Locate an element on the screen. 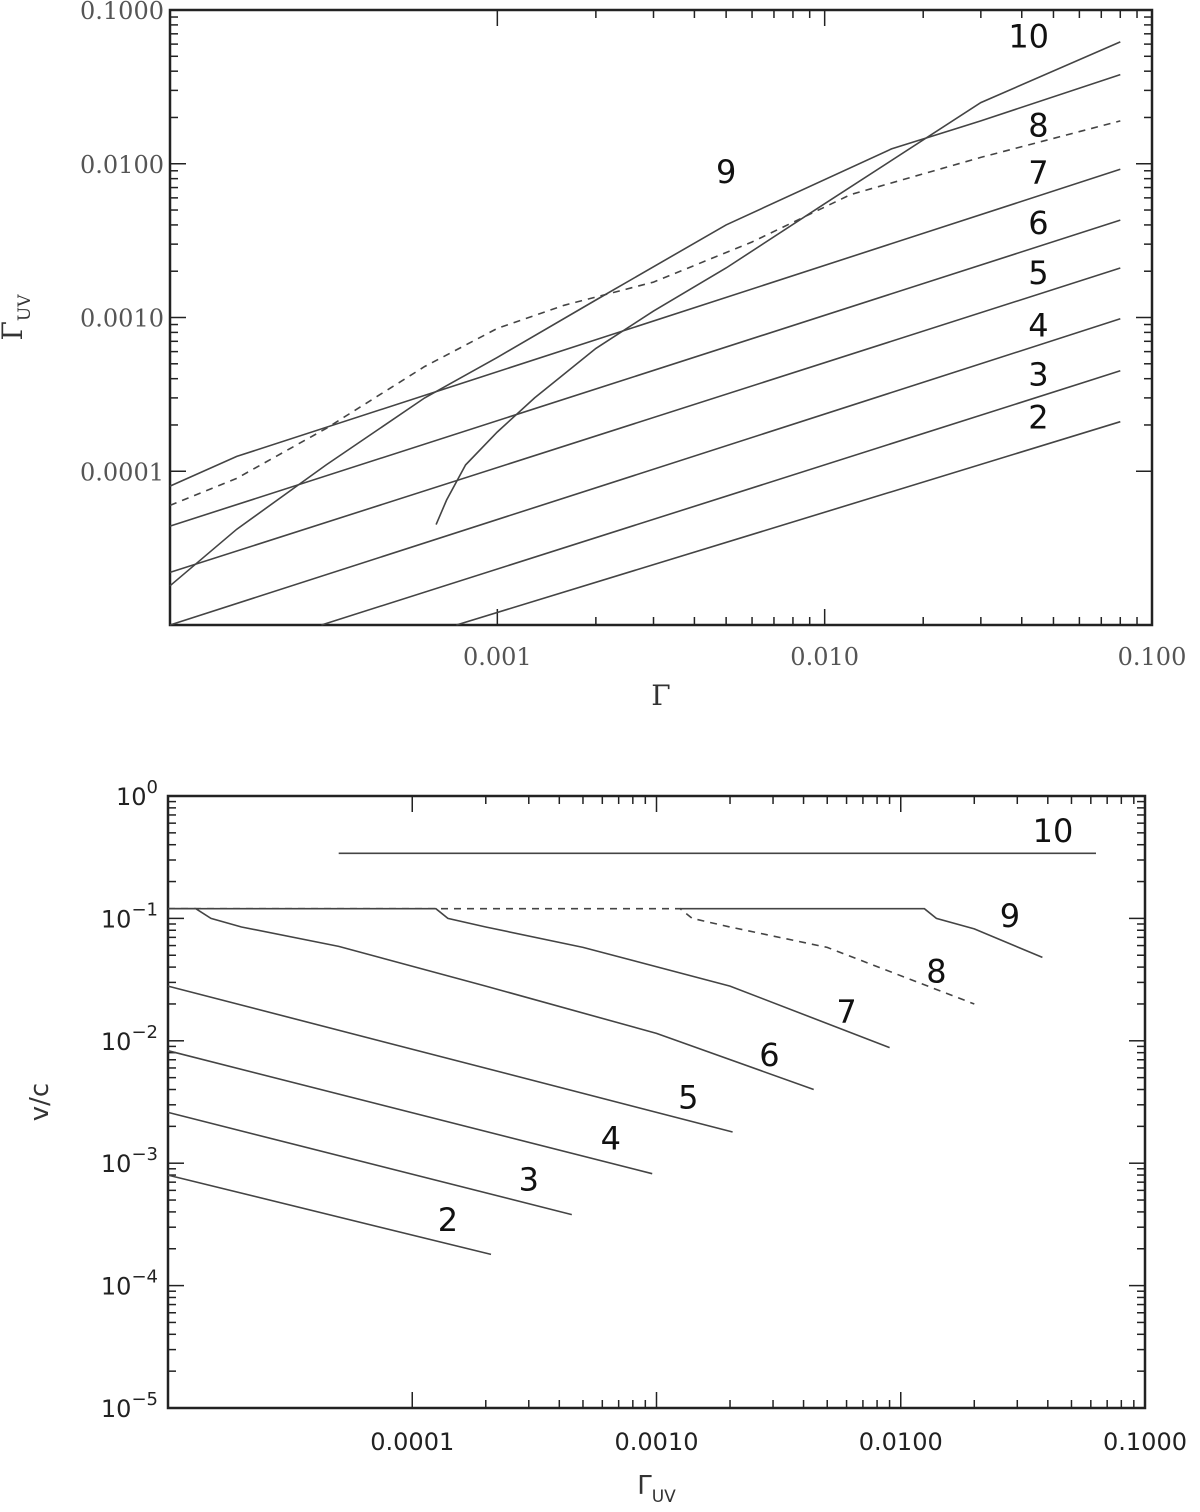 The width and height of the screenshot is (1200, 1512). x-tick-label: 0.0001 is located at coordinates (412, 1442).